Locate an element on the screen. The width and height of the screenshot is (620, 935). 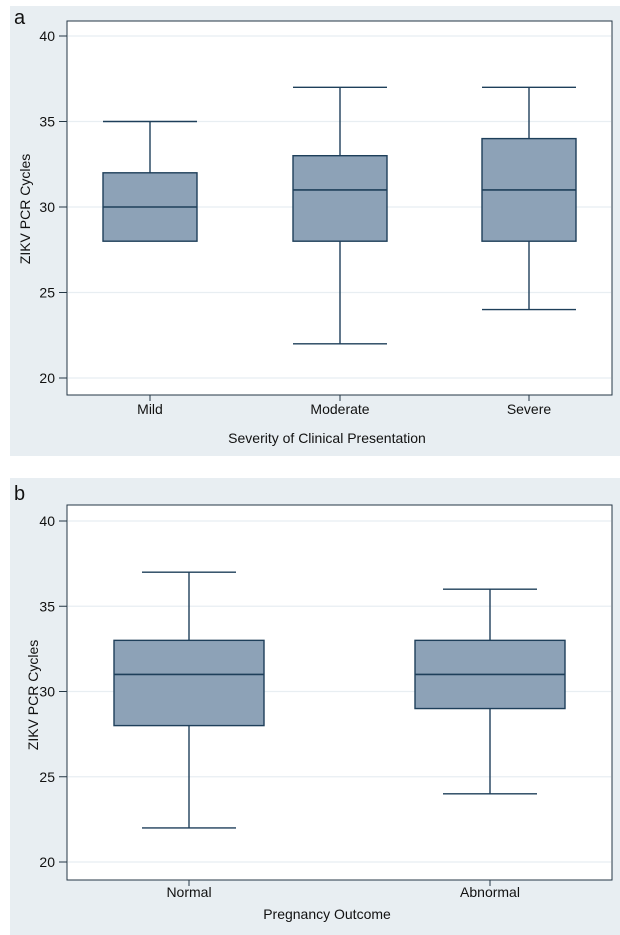
panel-a-y-tick-label: 20 is located at coordinates (47, 378).